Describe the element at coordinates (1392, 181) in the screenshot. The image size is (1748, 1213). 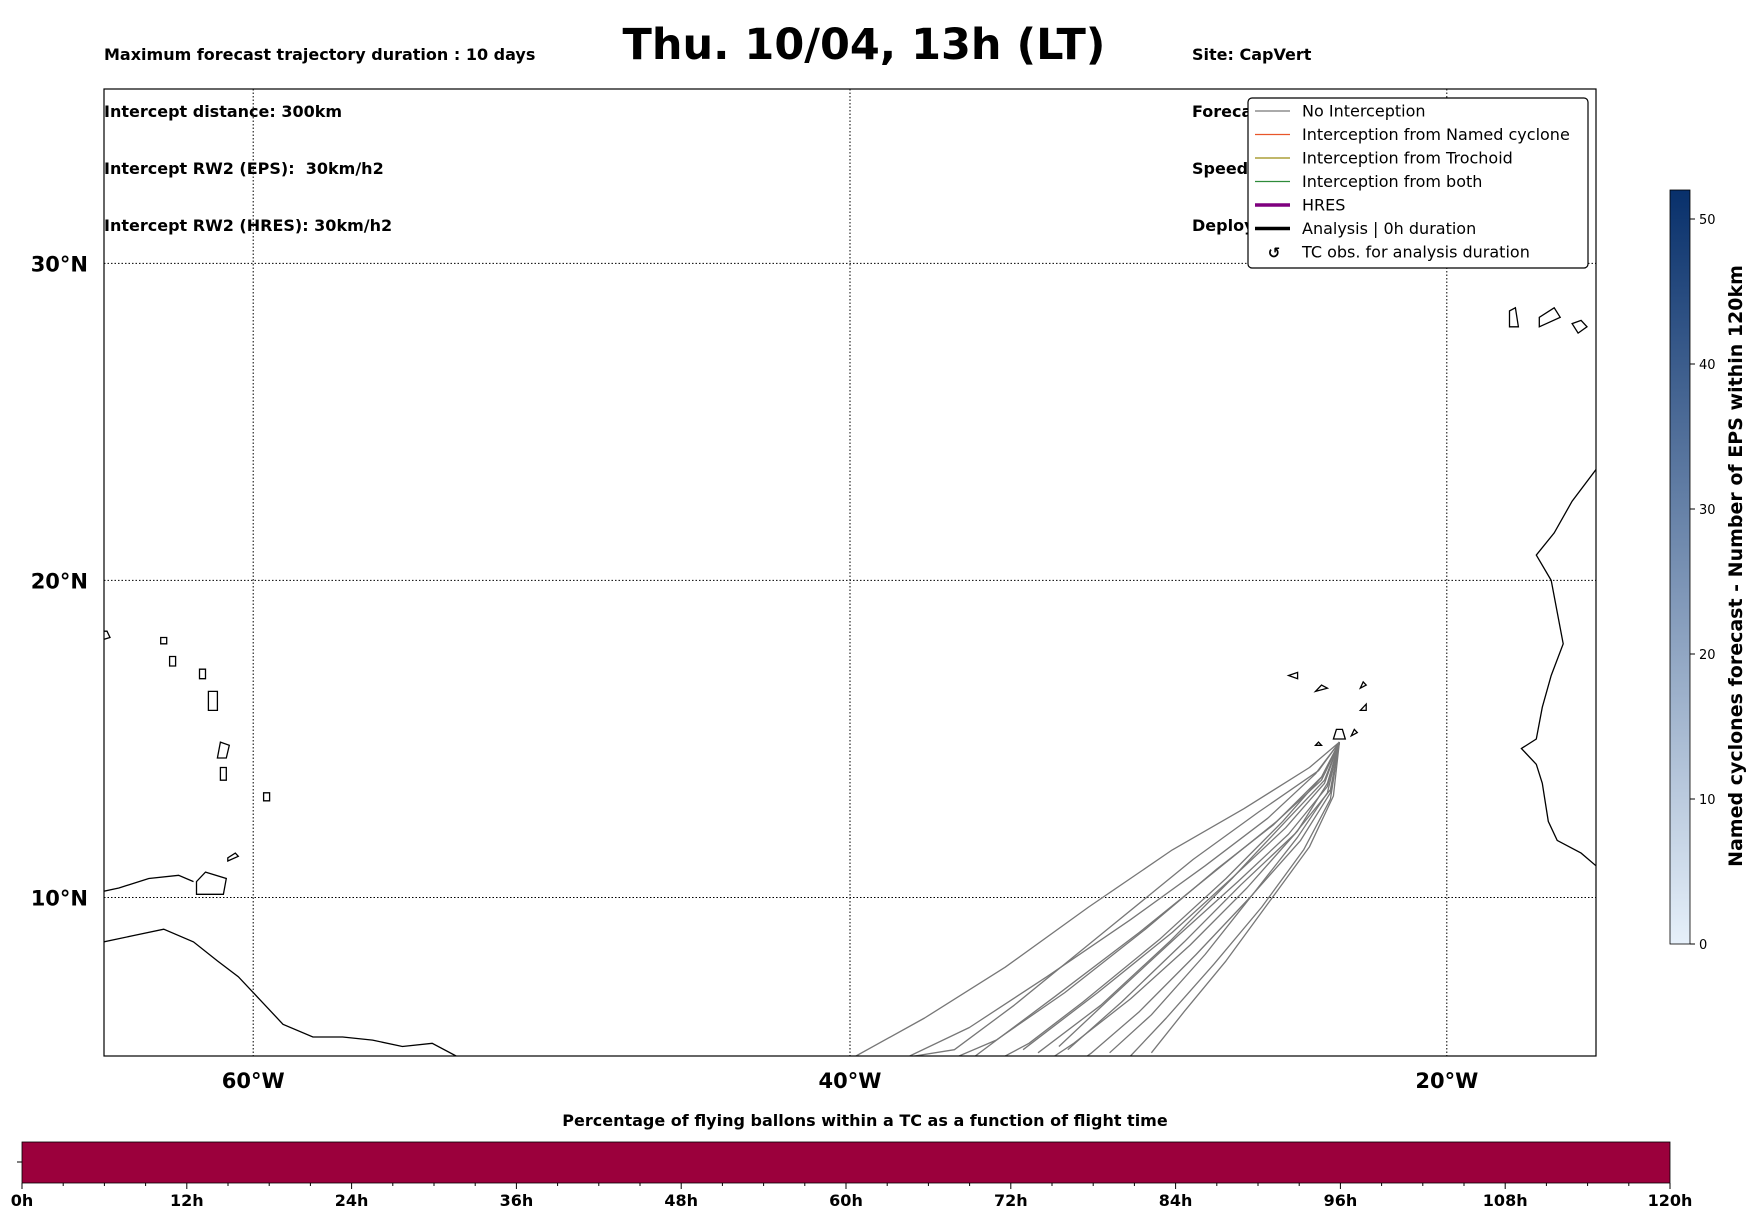
I see `legend-item-label: Interception from both` at that location.